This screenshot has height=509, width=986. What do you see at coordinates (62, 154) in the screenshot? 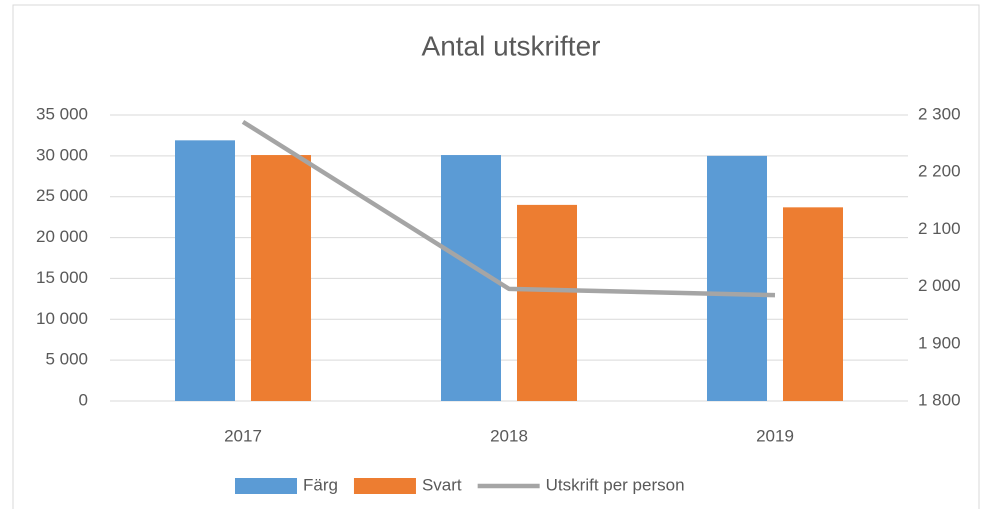
I see `y-tick-label: 30 000` at bounding box center [62, 154].